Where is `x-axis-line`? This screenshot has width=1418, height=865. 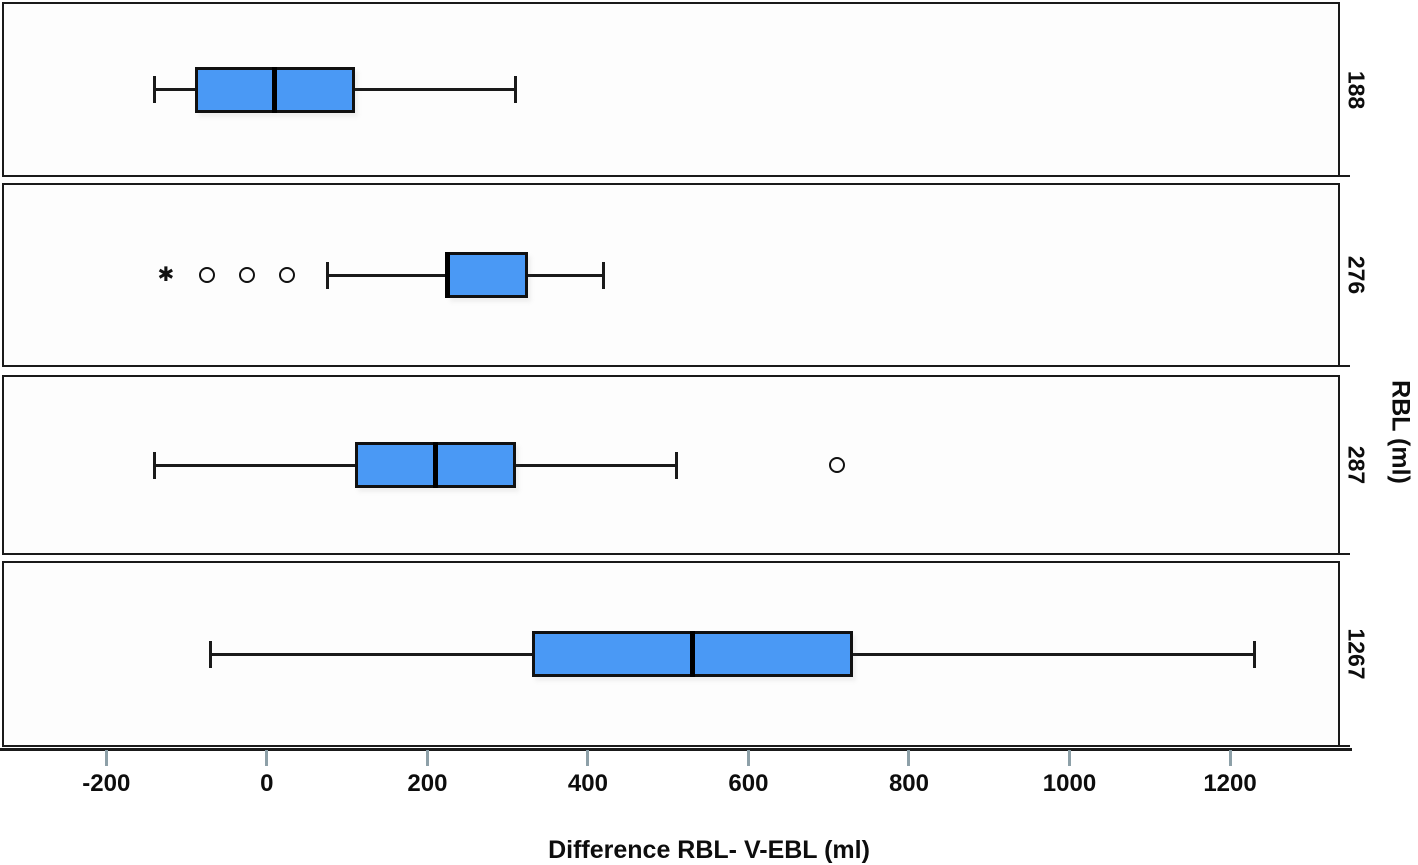
x-axis-line is located at coordinates (676, 749).